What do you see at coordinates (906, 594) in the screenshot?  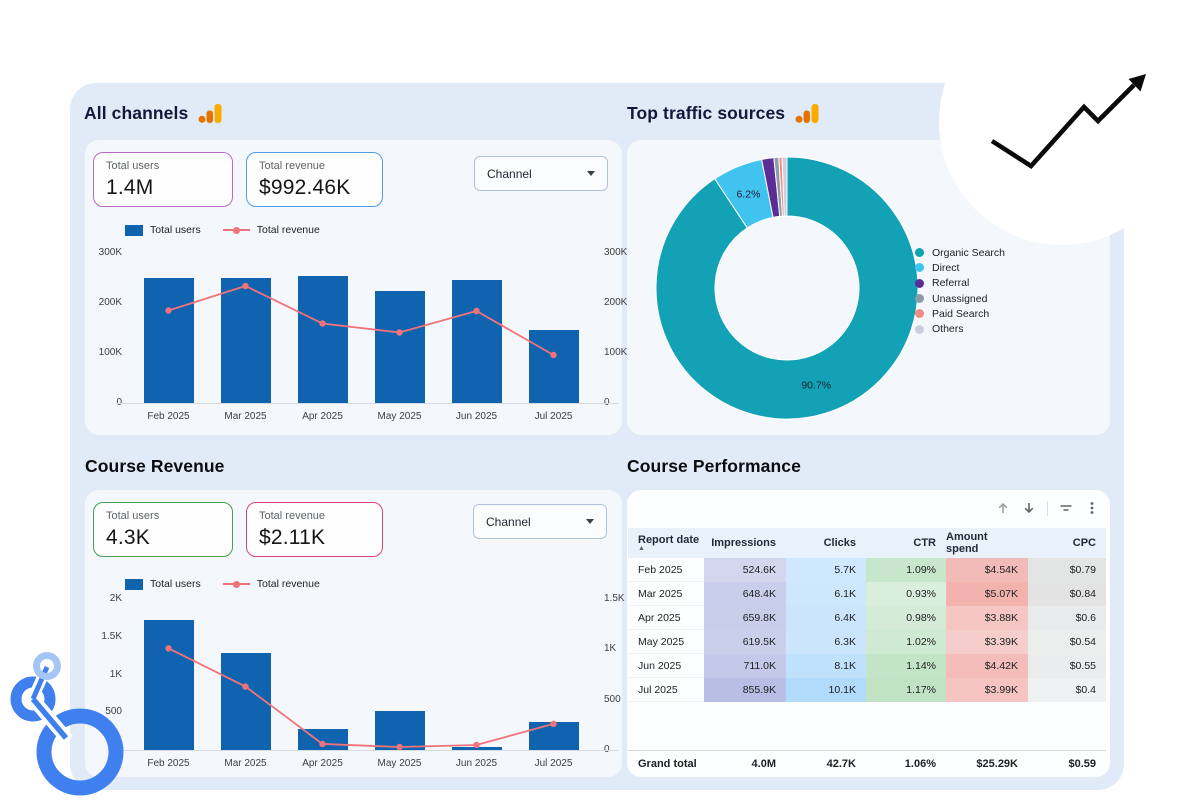 I see `table-cell: 0.93%` at bounding box center [906, 594].